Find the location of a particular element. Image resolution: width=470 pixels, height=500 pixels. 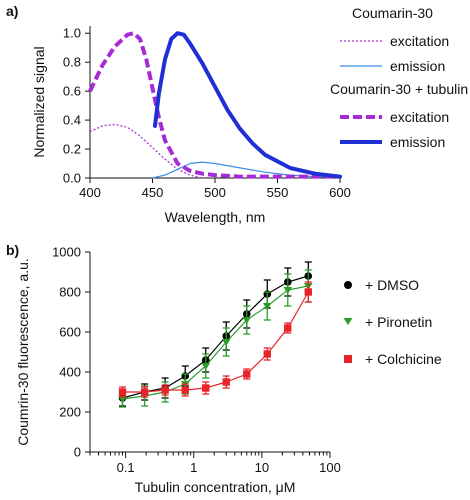

panel-a-x-tick-label: 450 is located at coordinates (153, 192).